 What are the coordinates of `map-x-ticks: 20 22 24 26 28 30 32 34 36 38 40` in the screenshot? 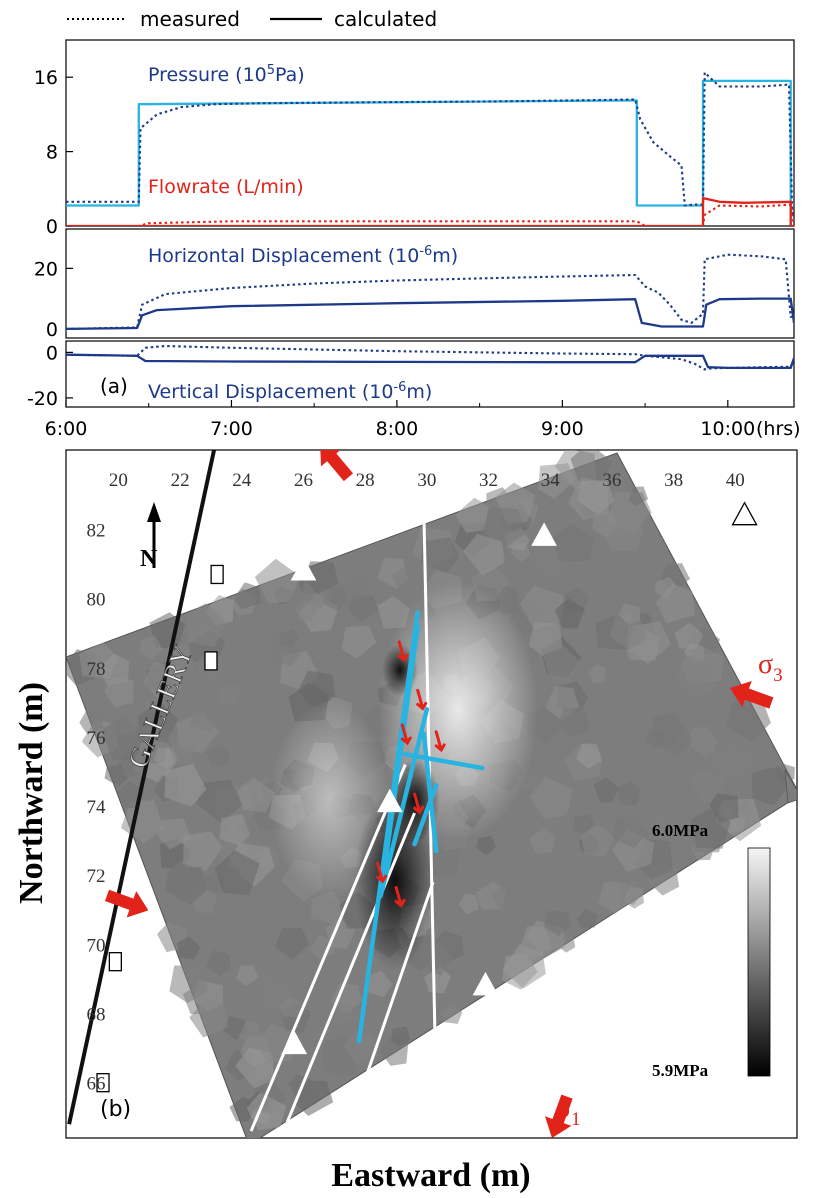 It's located at (427, 480).